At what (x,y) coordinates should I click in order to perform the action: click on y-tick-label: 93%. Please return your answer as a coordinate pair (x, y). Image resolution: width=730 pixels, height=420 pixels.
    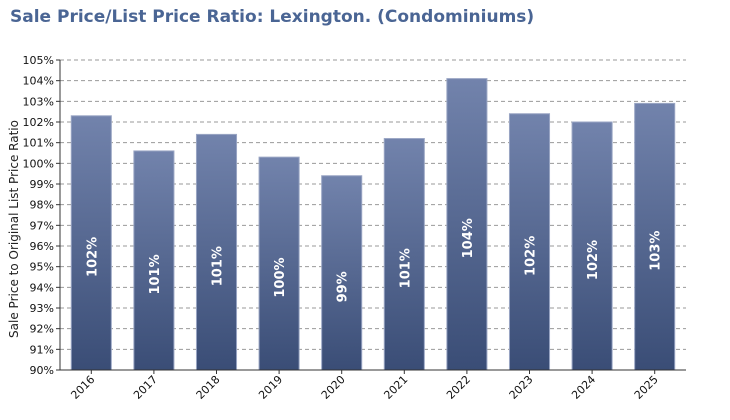
    Looking at the image, I should click on (42, 308).